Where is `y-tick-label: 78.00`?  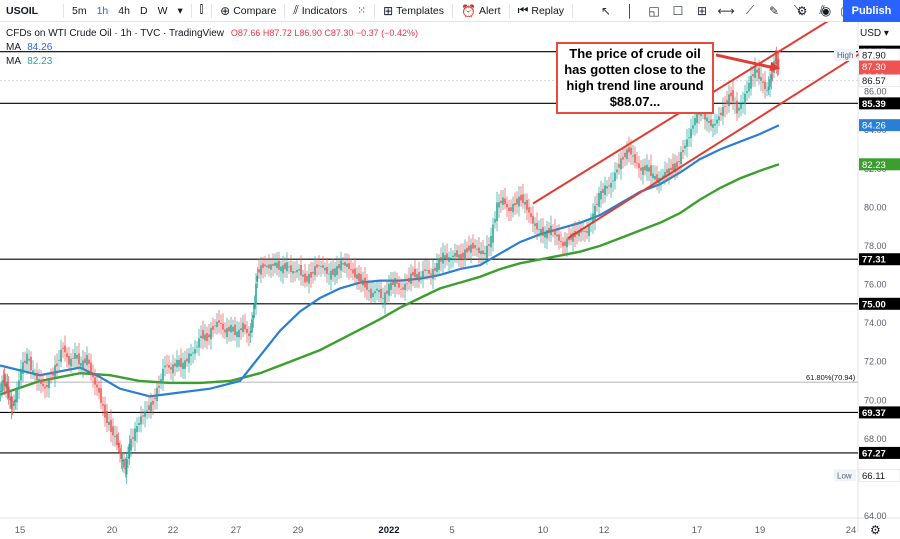
y-tick-label: 78.00 is located at coordinates (875, 246).